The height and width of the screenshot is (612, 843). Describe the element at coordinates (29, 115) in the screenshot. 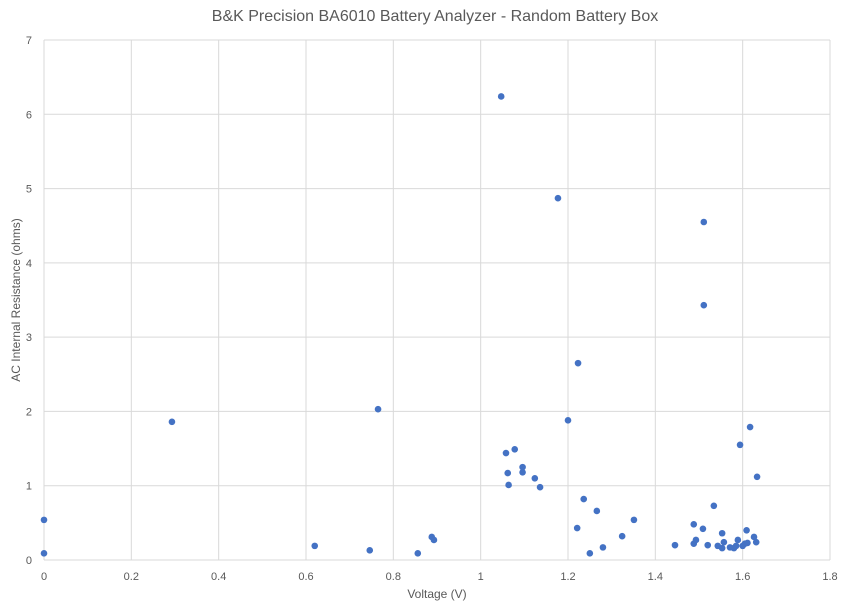

I see `y-tick-label: 6` at that location.